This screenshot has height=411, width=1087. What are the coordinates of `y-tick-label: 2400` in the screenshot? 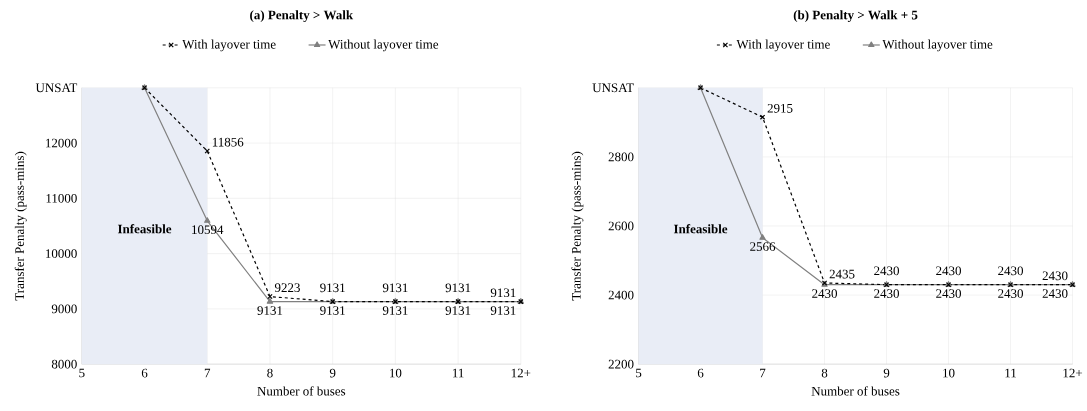 It's located at (621, 295).